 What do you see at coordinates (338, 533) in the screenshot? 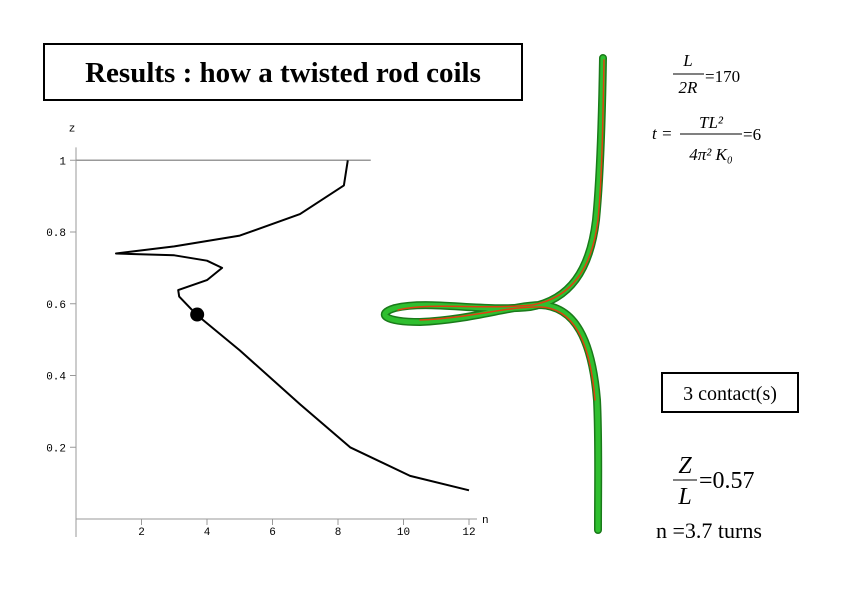
I see `x-tick-label: 8` at bounding box center [338, 533].